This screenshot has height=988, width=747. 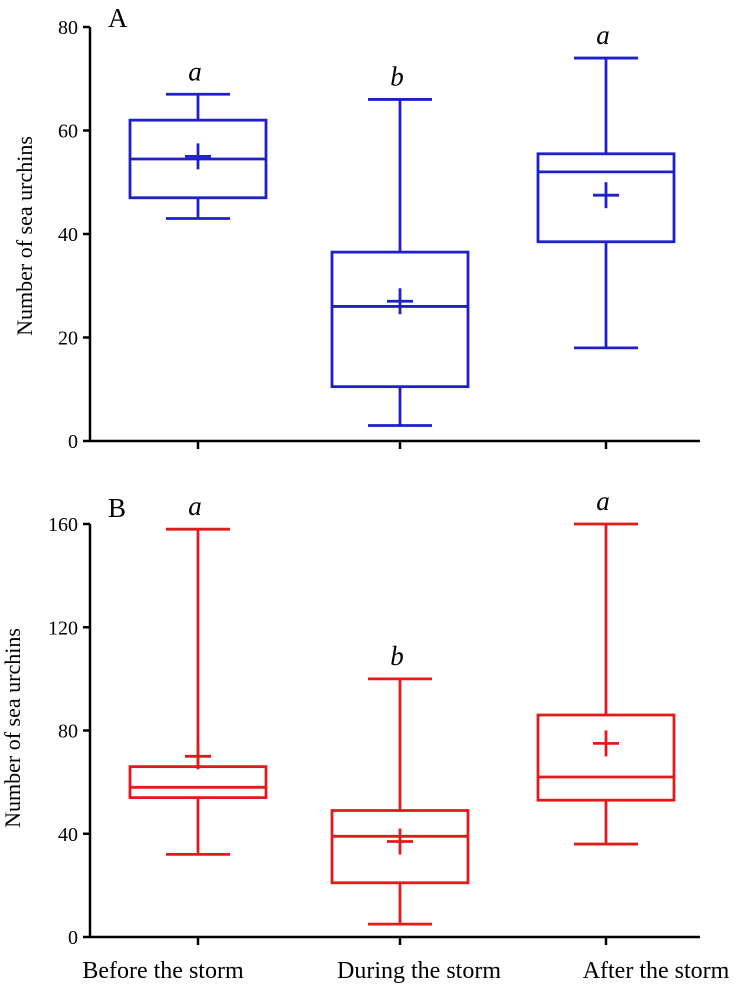 I want to click on y-tick-label: 60, so click(x=68, y=132).